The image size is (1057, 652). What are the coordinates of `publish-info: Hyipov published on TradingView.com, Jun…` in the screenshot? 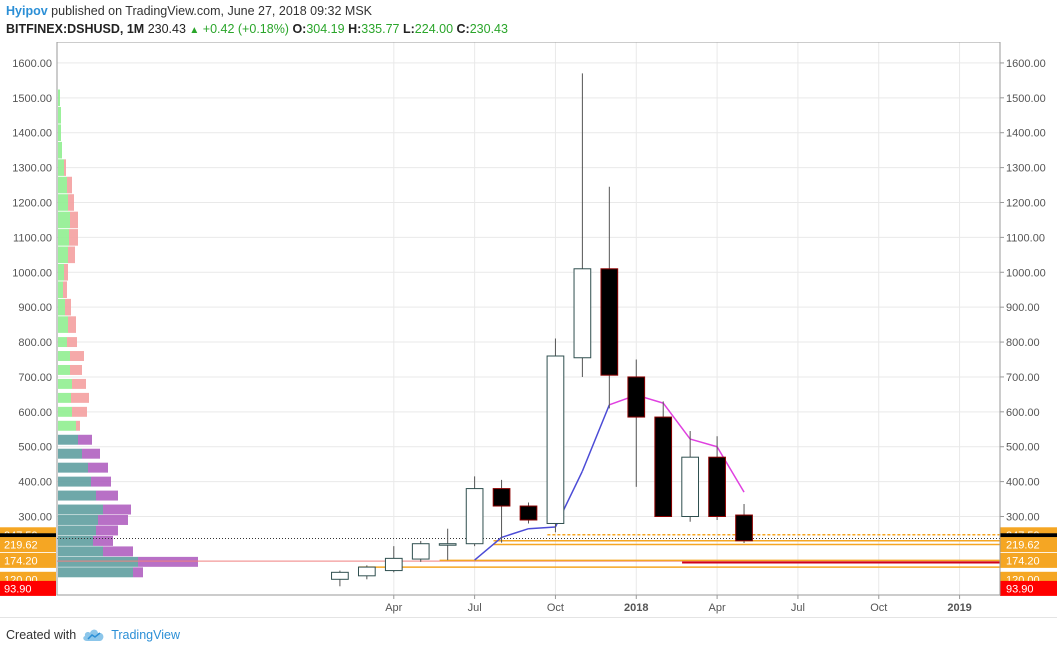 It's located at (528, 11).